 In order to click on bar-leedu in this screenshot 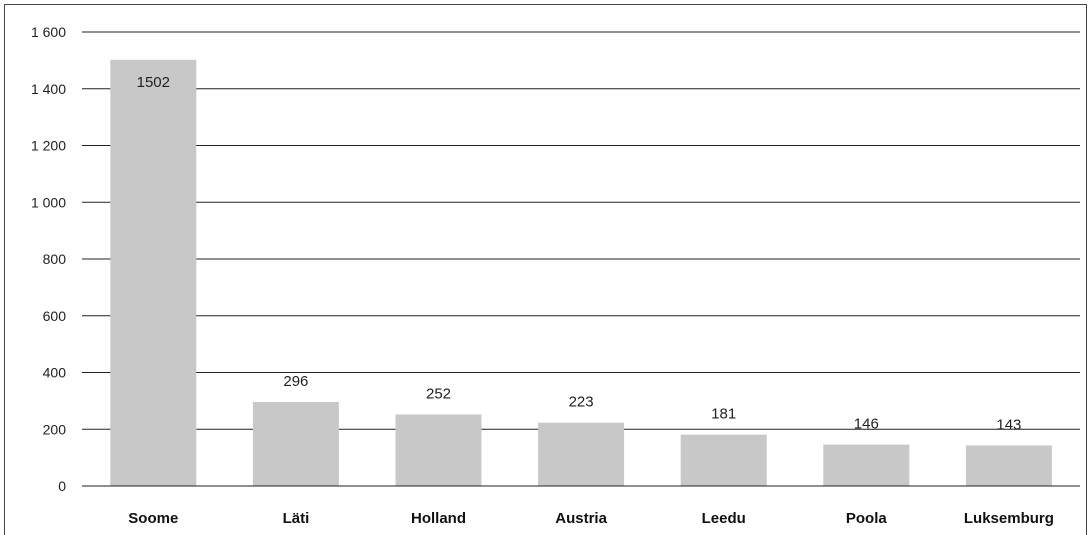, I will do `click(723, 460)`.